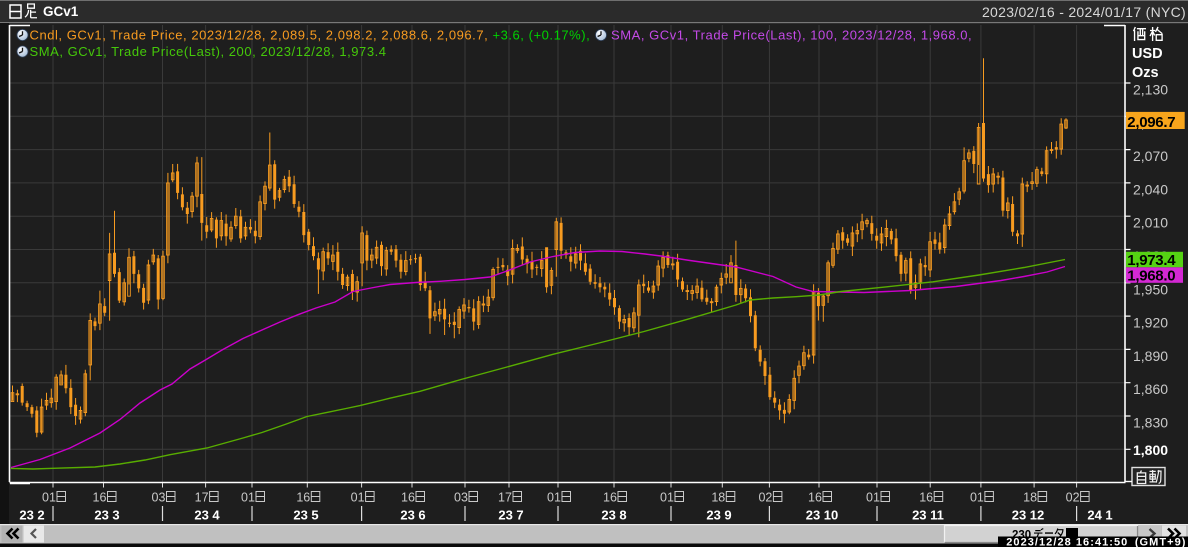  What do you see at coordinates (1150, 156) in the screenshot?
I see `svg-text: 2,070` at bounding box center [1150, 156].